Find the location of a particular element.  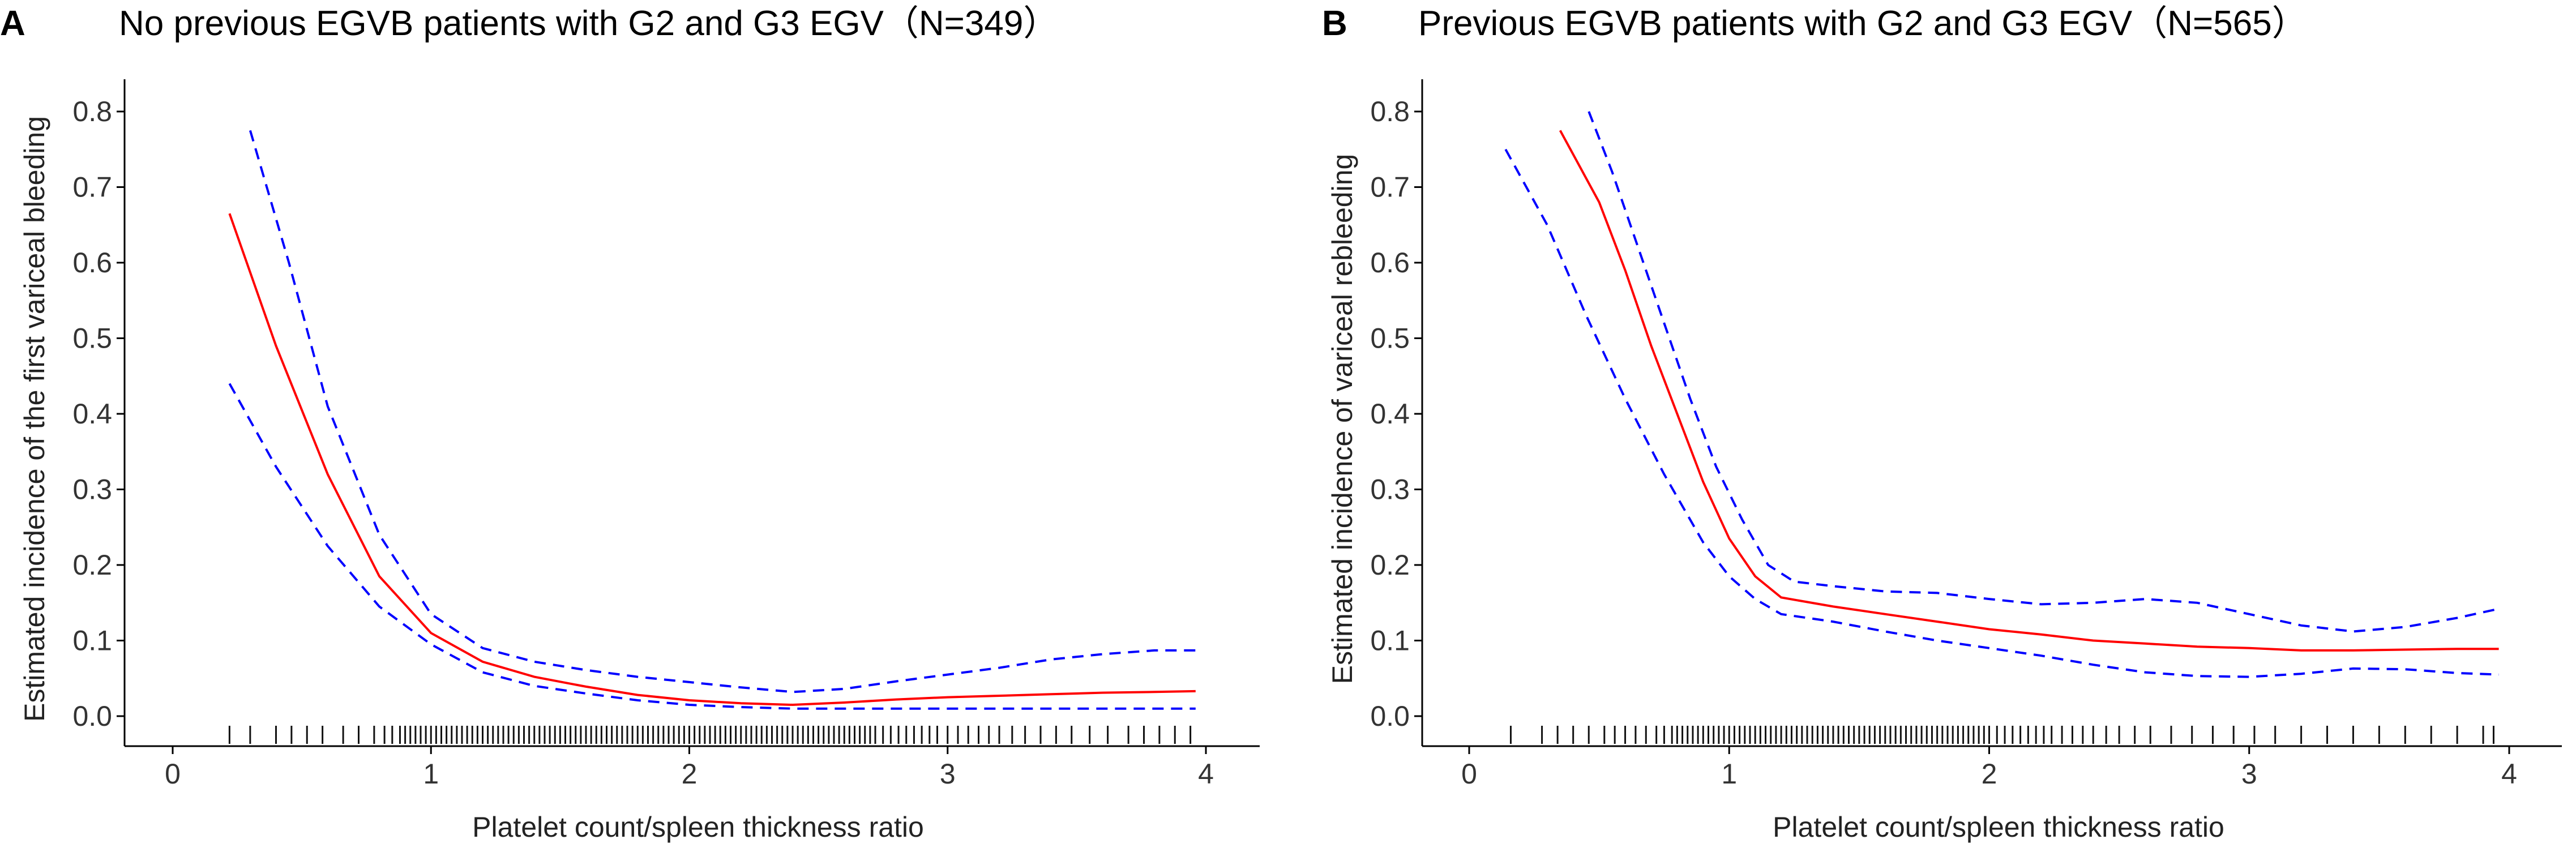

y-ticks-b: 0.0 0.1 0.2 0.3 0.4 0.5 0.6 0.7 0.8 is located at coordinates (1396, 414).